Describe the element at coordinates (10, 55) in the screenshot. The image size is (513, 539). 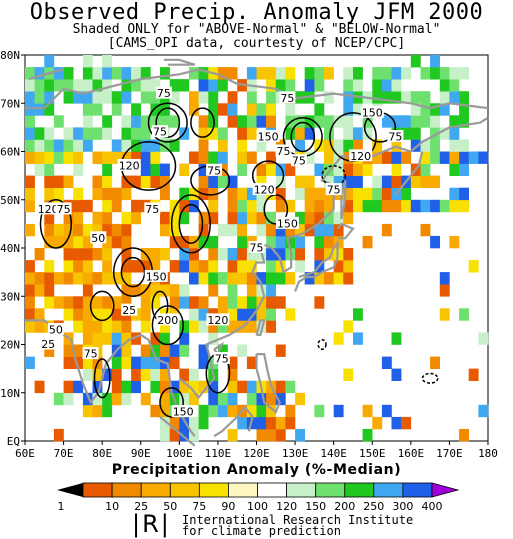
I see `lat-label: 80N` at that location.